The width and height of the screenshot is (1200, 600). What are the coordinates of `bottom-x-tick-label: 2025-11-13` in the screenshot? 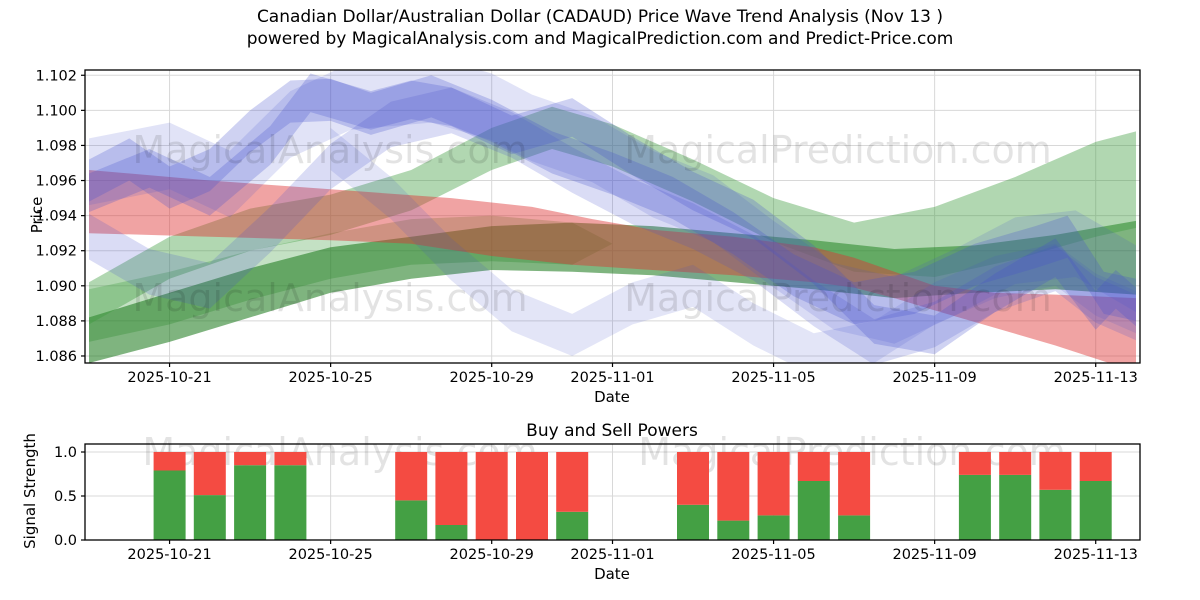 It's located at (1096, 555).